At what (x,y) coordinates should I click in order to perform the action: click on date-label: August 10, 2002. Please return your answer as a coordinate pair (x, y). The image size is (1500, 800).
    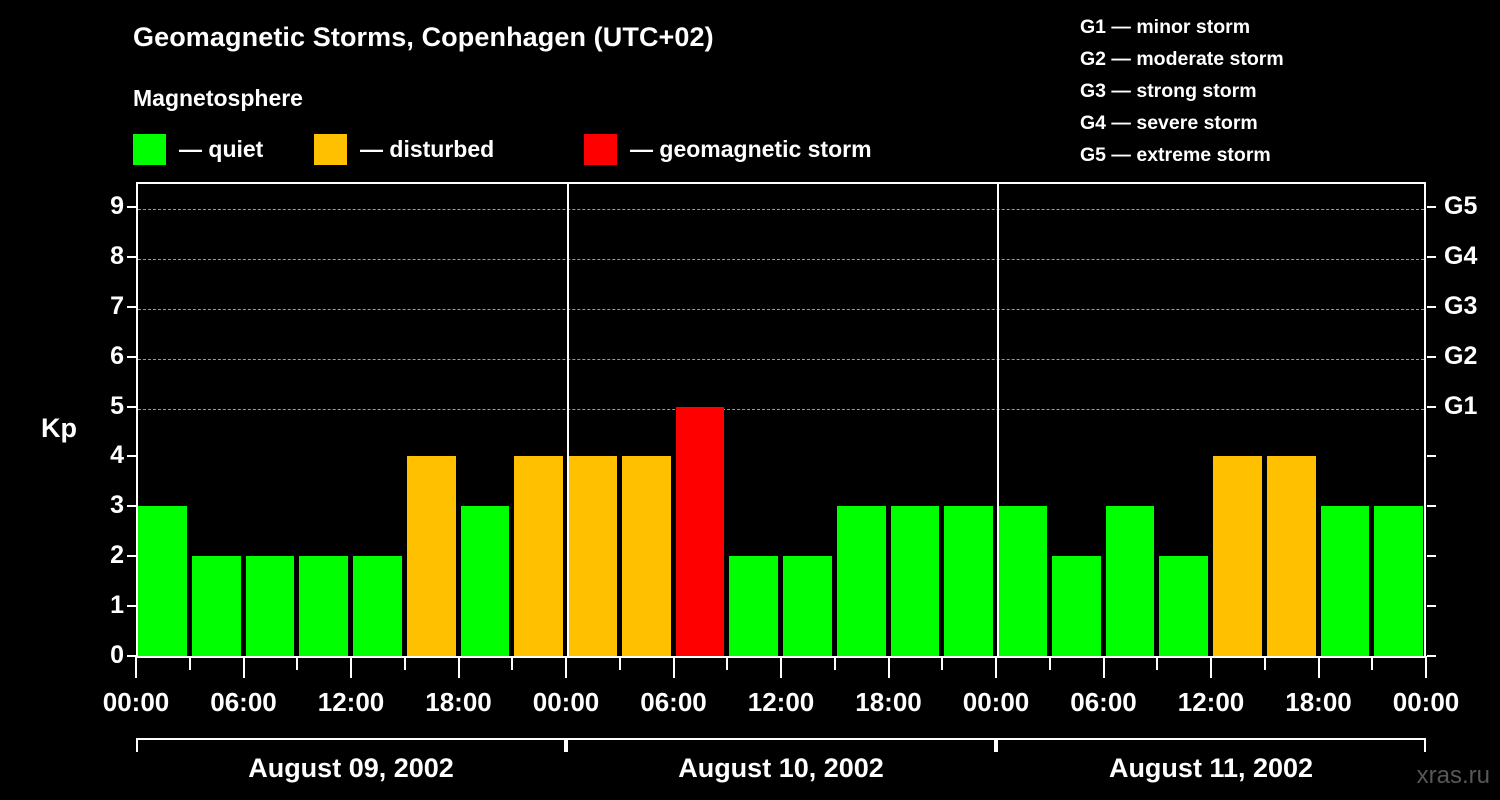
    Looking at the image, I should click on (781, 768).